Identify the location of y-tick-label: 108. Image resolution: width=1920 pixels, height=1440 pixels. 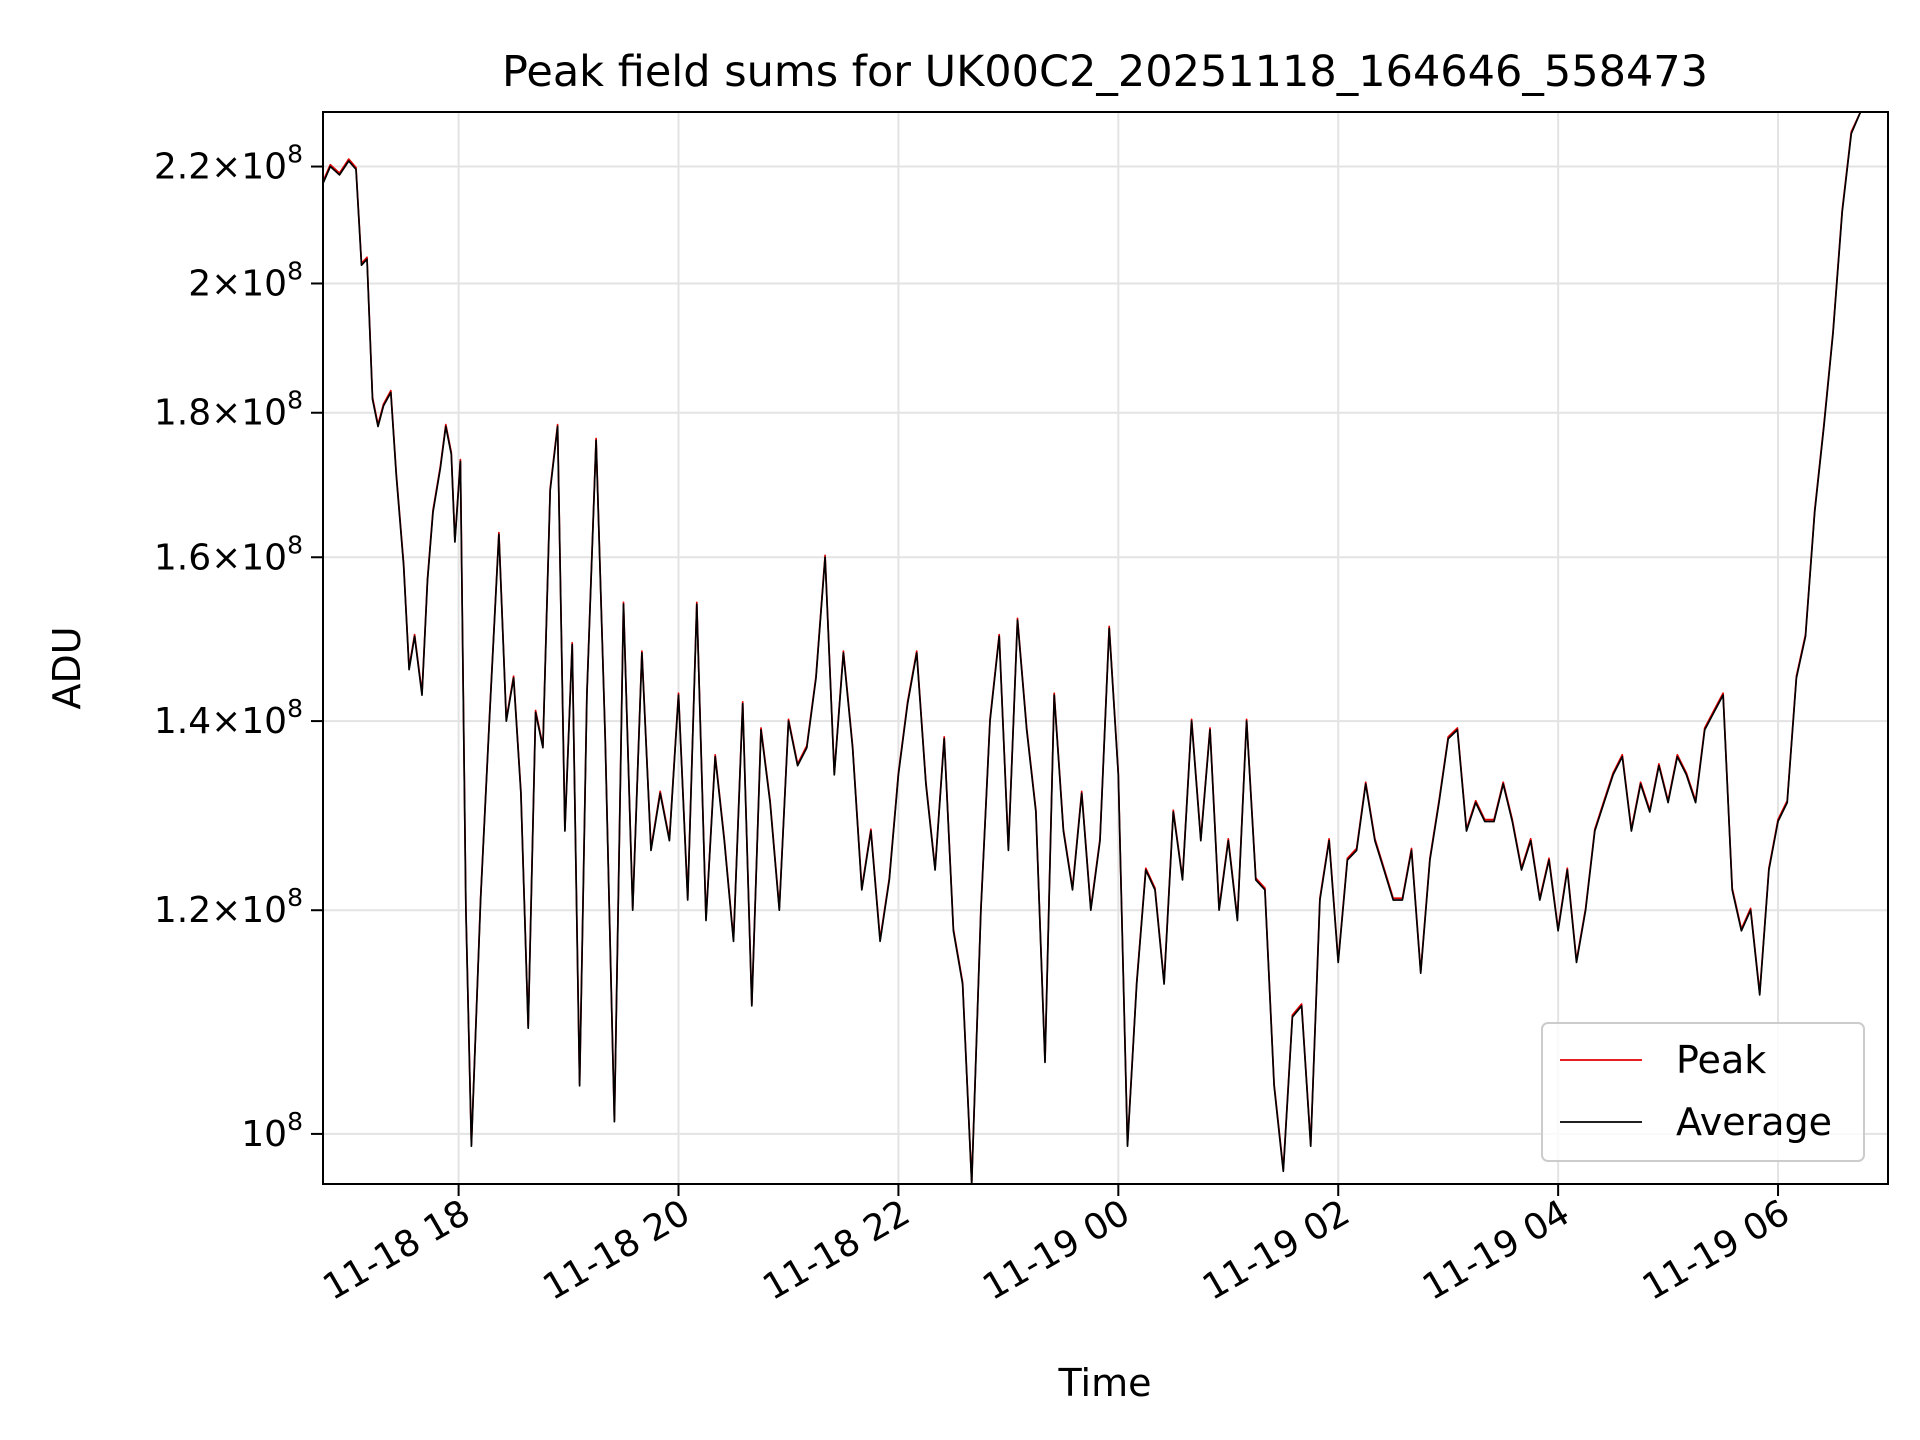
(272, 1131).